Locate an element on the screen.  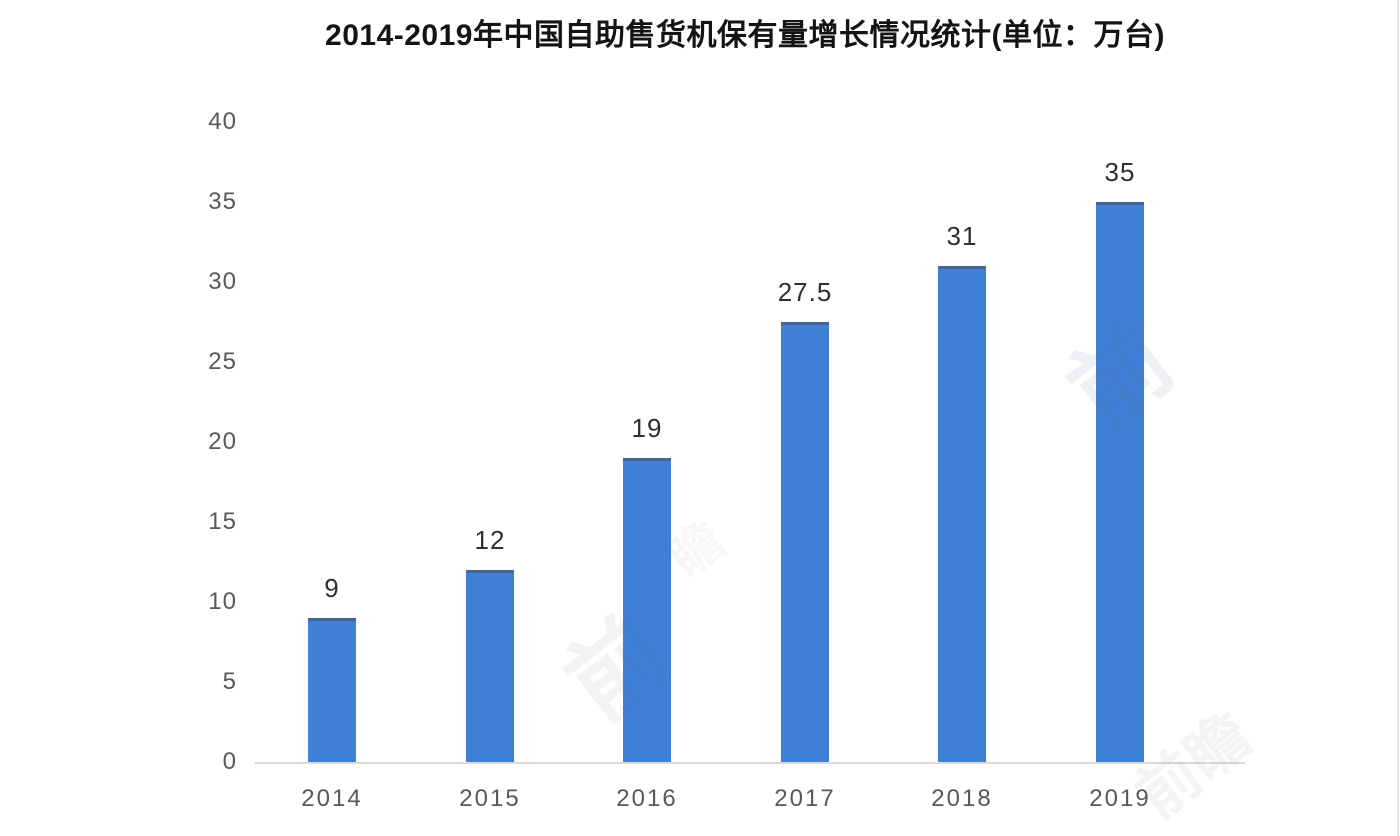
x-axis-label-2014: 2014 is located at coordinates (332, 798).